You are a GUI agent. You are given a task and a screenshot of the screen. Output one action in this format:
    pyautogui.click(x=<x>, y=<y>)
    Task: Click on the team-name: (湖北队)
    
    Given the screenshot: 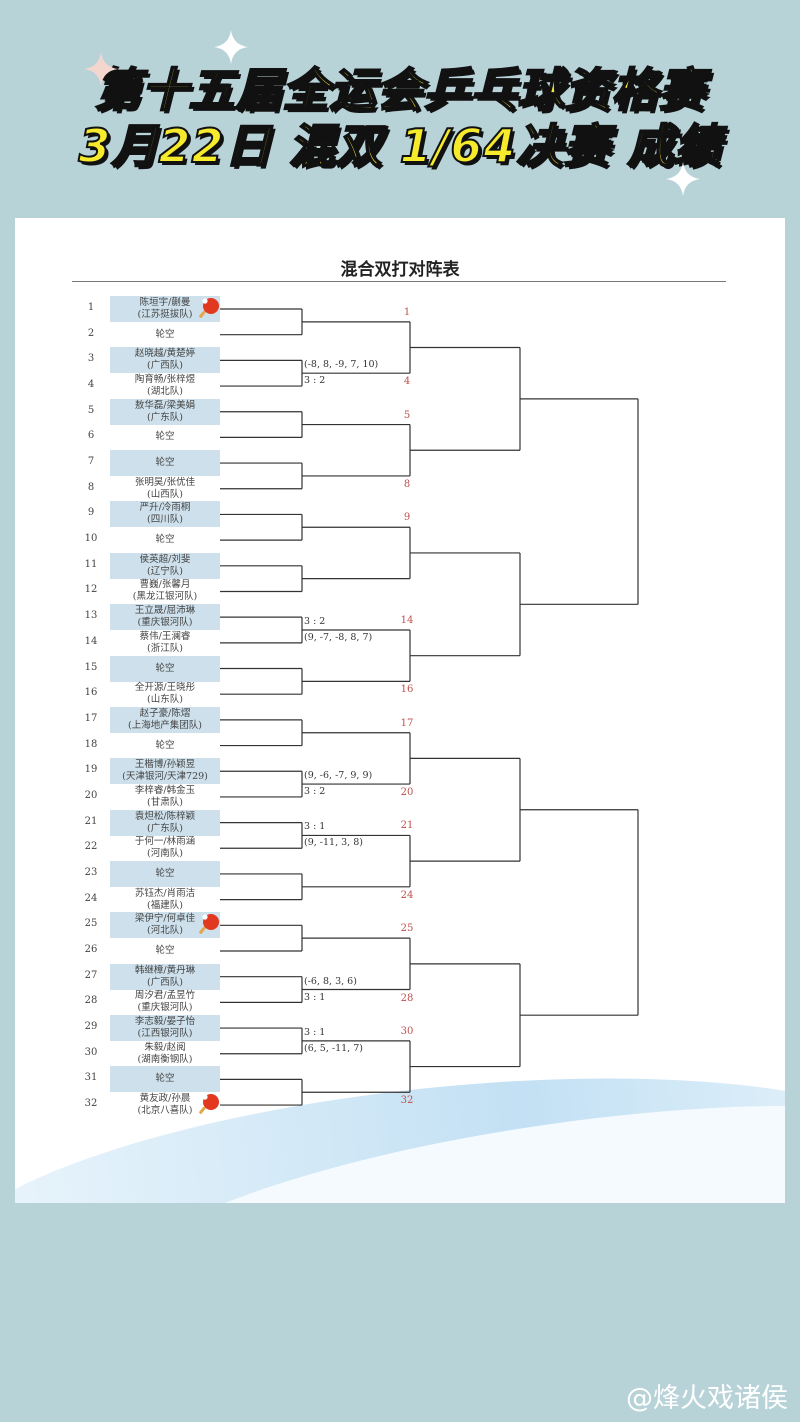 What is the action you would take?
    pyautogui.click(x=165, y=392)
    